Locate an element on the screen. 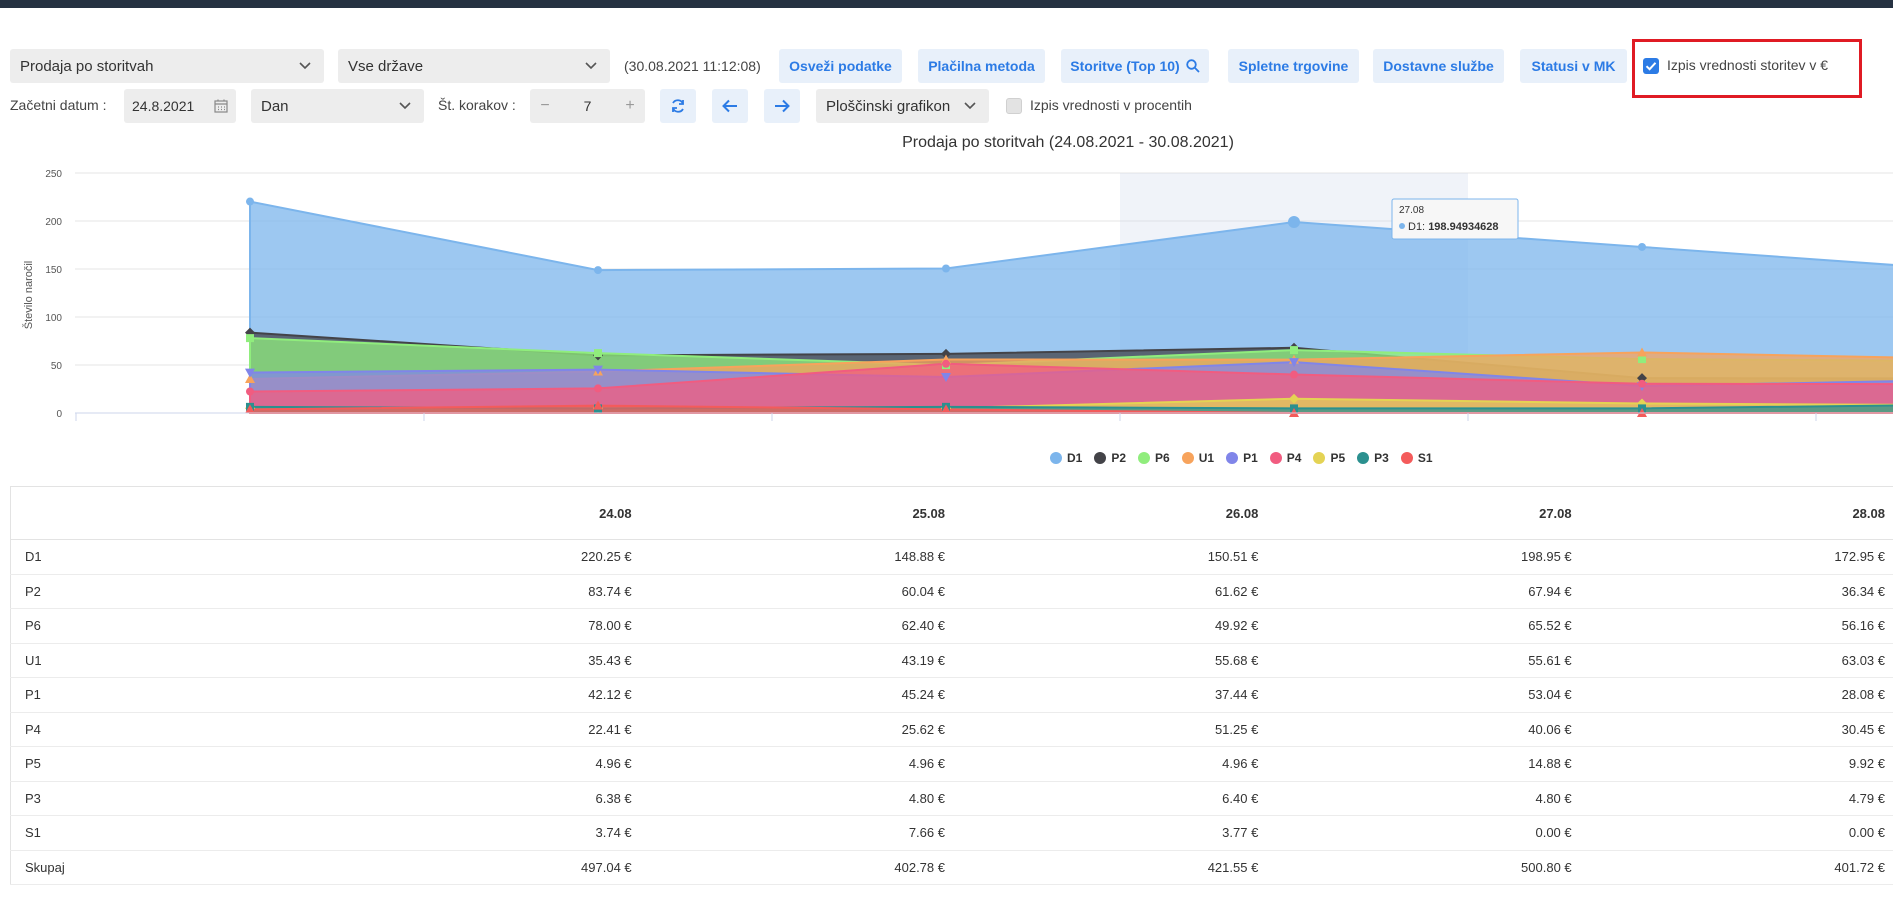  table-cell: 36.34 € is located at coordinates (1736, 591).